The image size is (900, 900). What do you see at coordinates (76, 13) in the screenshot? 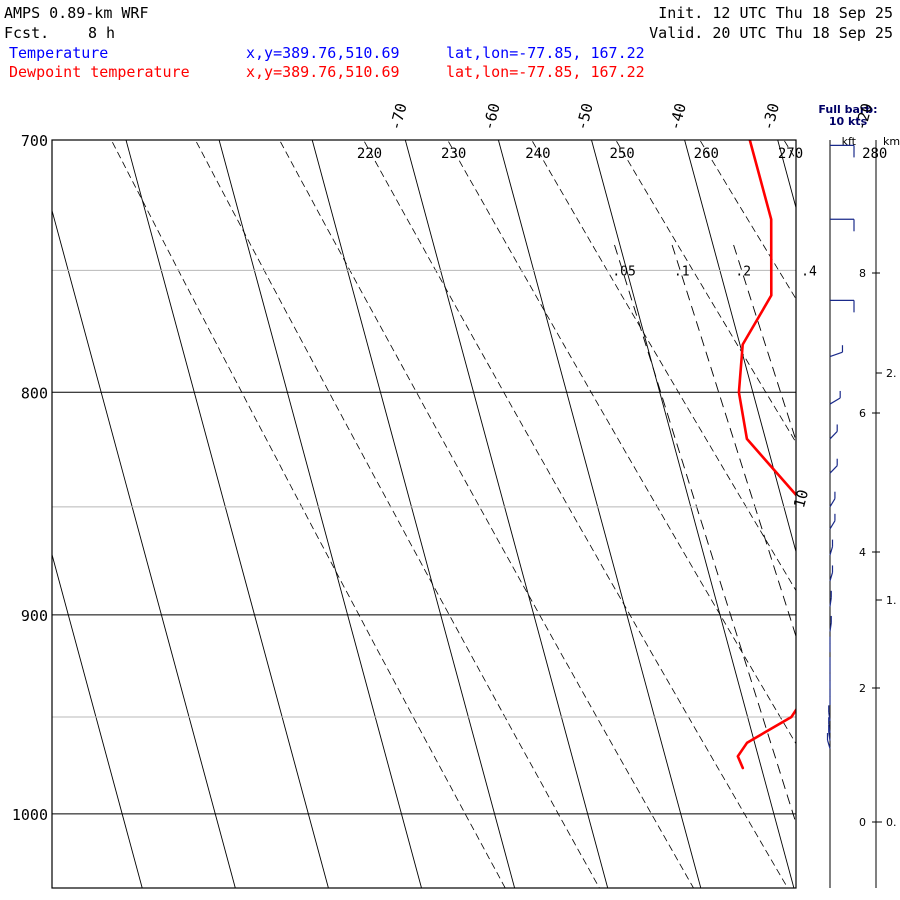
I see `model-title: AMPS 0.89-km WRF` at bounding box center [76, 13].